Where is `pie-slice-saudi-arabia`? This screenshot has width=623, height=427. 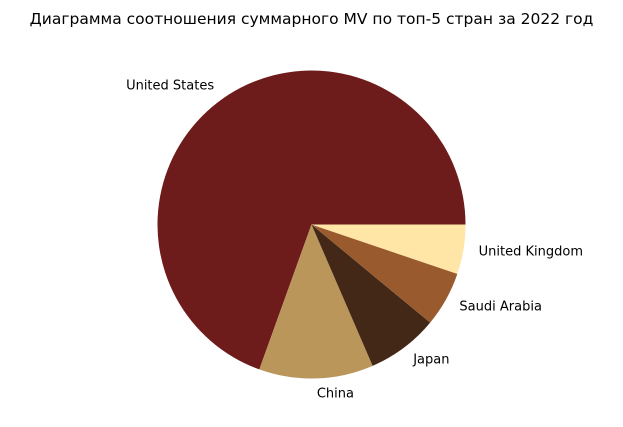 pie-slice-saudi-arabia is located at coordinates (384, 273).